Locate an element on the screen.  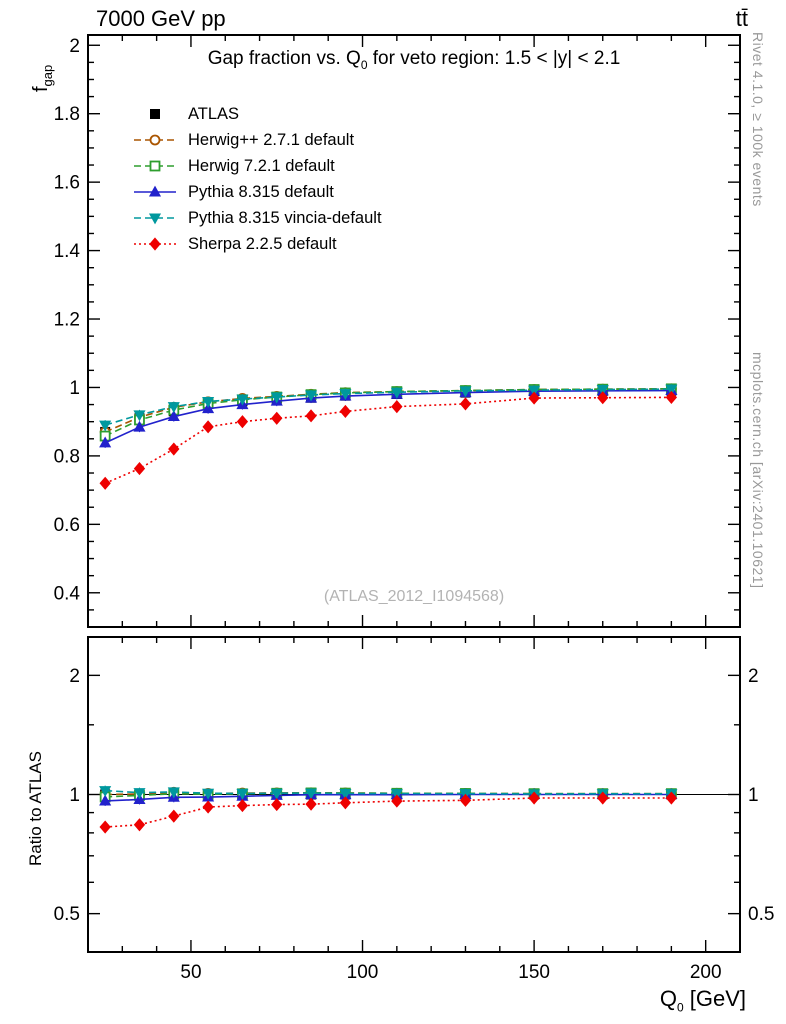
main-y-tick-label: 1.2 is located at coordinates (67, 320).